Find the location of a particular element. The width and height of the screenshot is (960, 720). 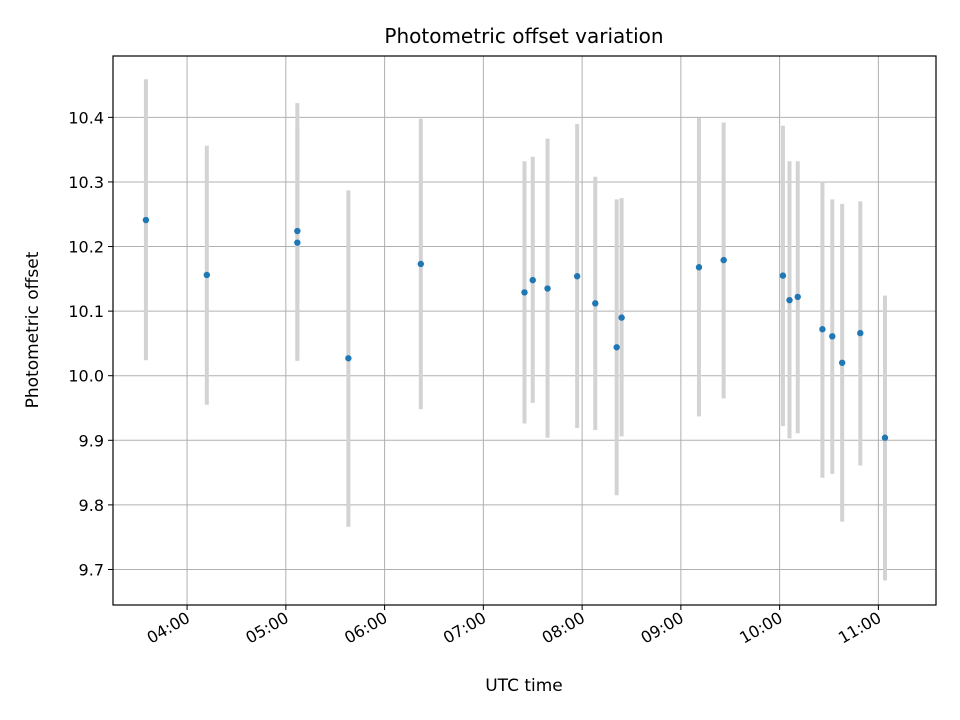

y-tick-label: 10.4 is located at coordinates (86, 117).